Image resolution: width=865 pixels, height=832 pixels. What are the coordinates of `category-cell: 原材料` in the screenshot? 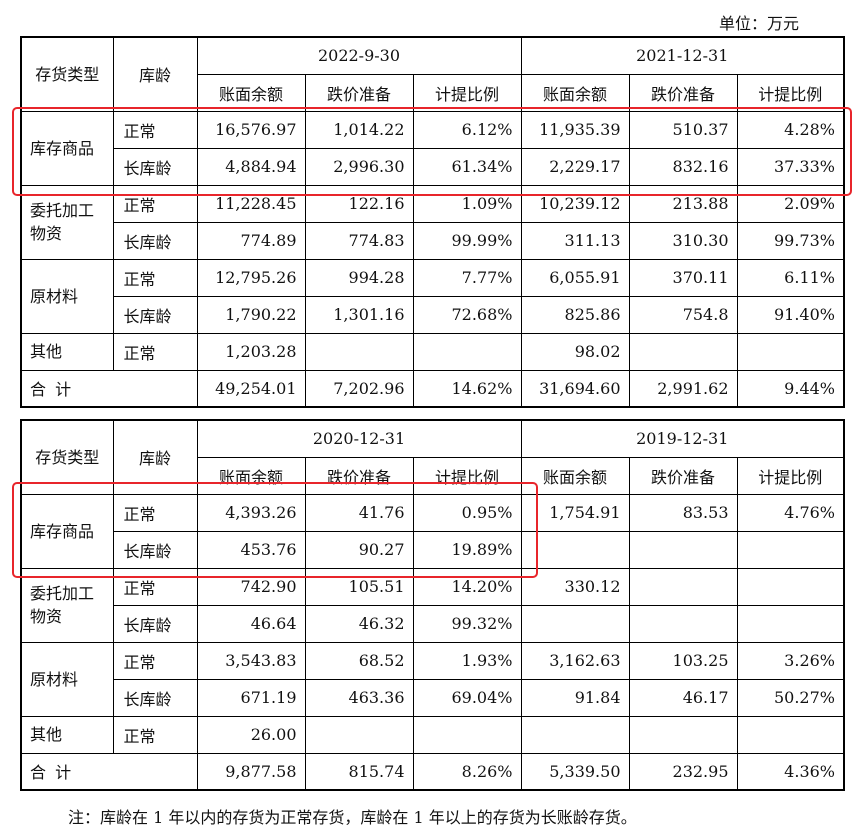 It's located at (67, 296).